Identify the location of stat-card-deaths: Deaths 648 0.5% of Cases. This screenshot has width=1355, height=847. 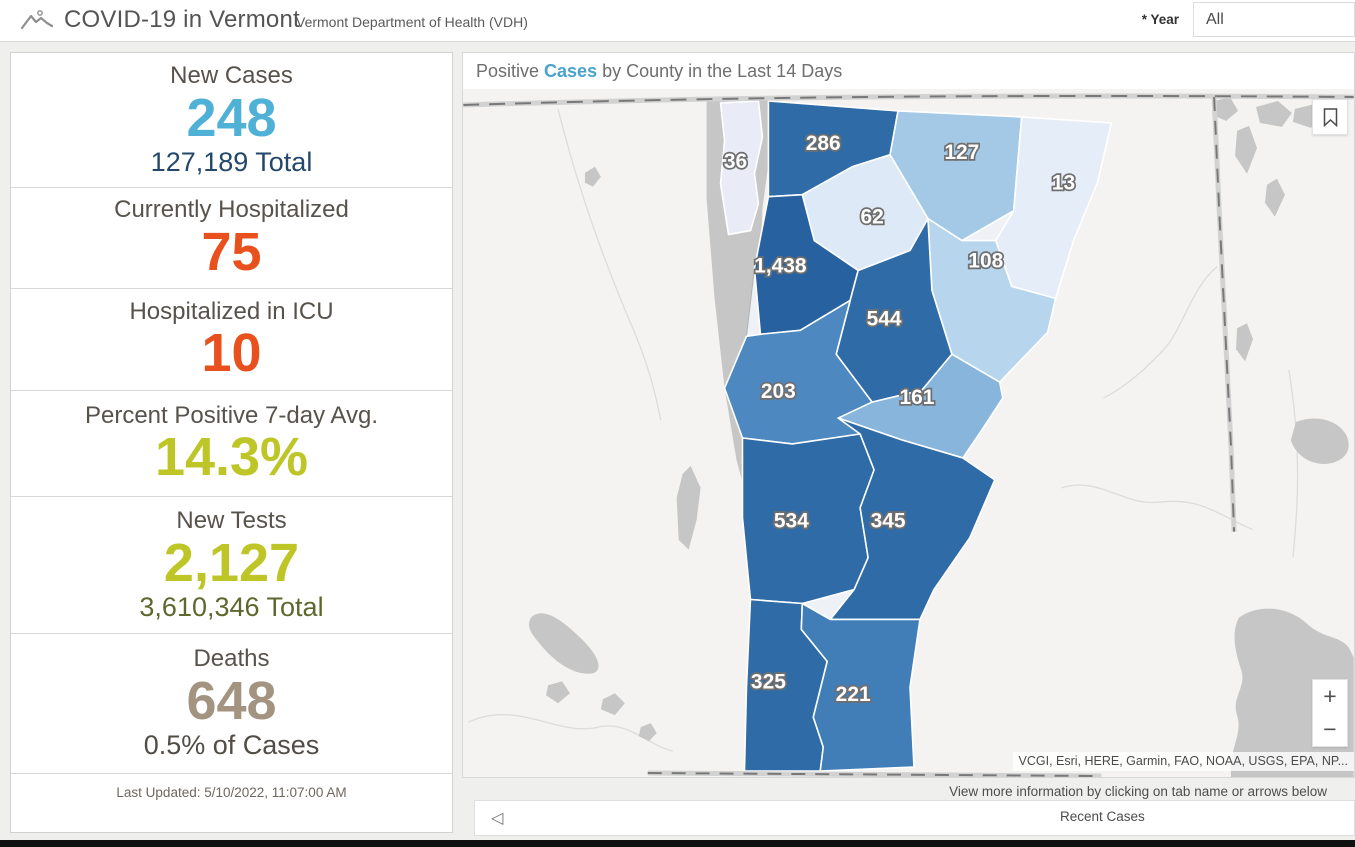
(231, 703).